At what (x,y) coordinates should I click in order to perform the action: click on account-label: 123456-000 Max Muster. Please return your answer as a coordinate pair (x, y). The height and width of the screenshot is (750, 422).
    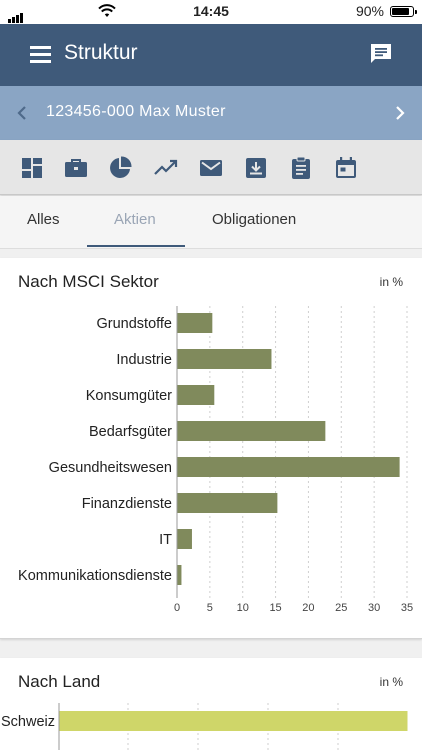
    Looking at the image, I should click on (136, 111).